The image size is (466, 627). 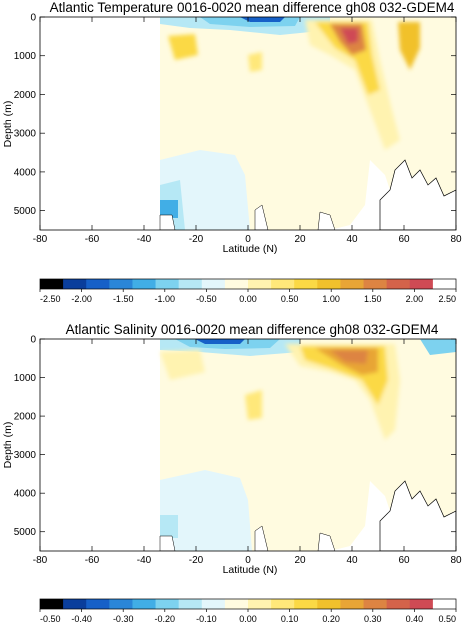 I want to click on salinity-x-tick-label: -80, so click(x=40, y=560).